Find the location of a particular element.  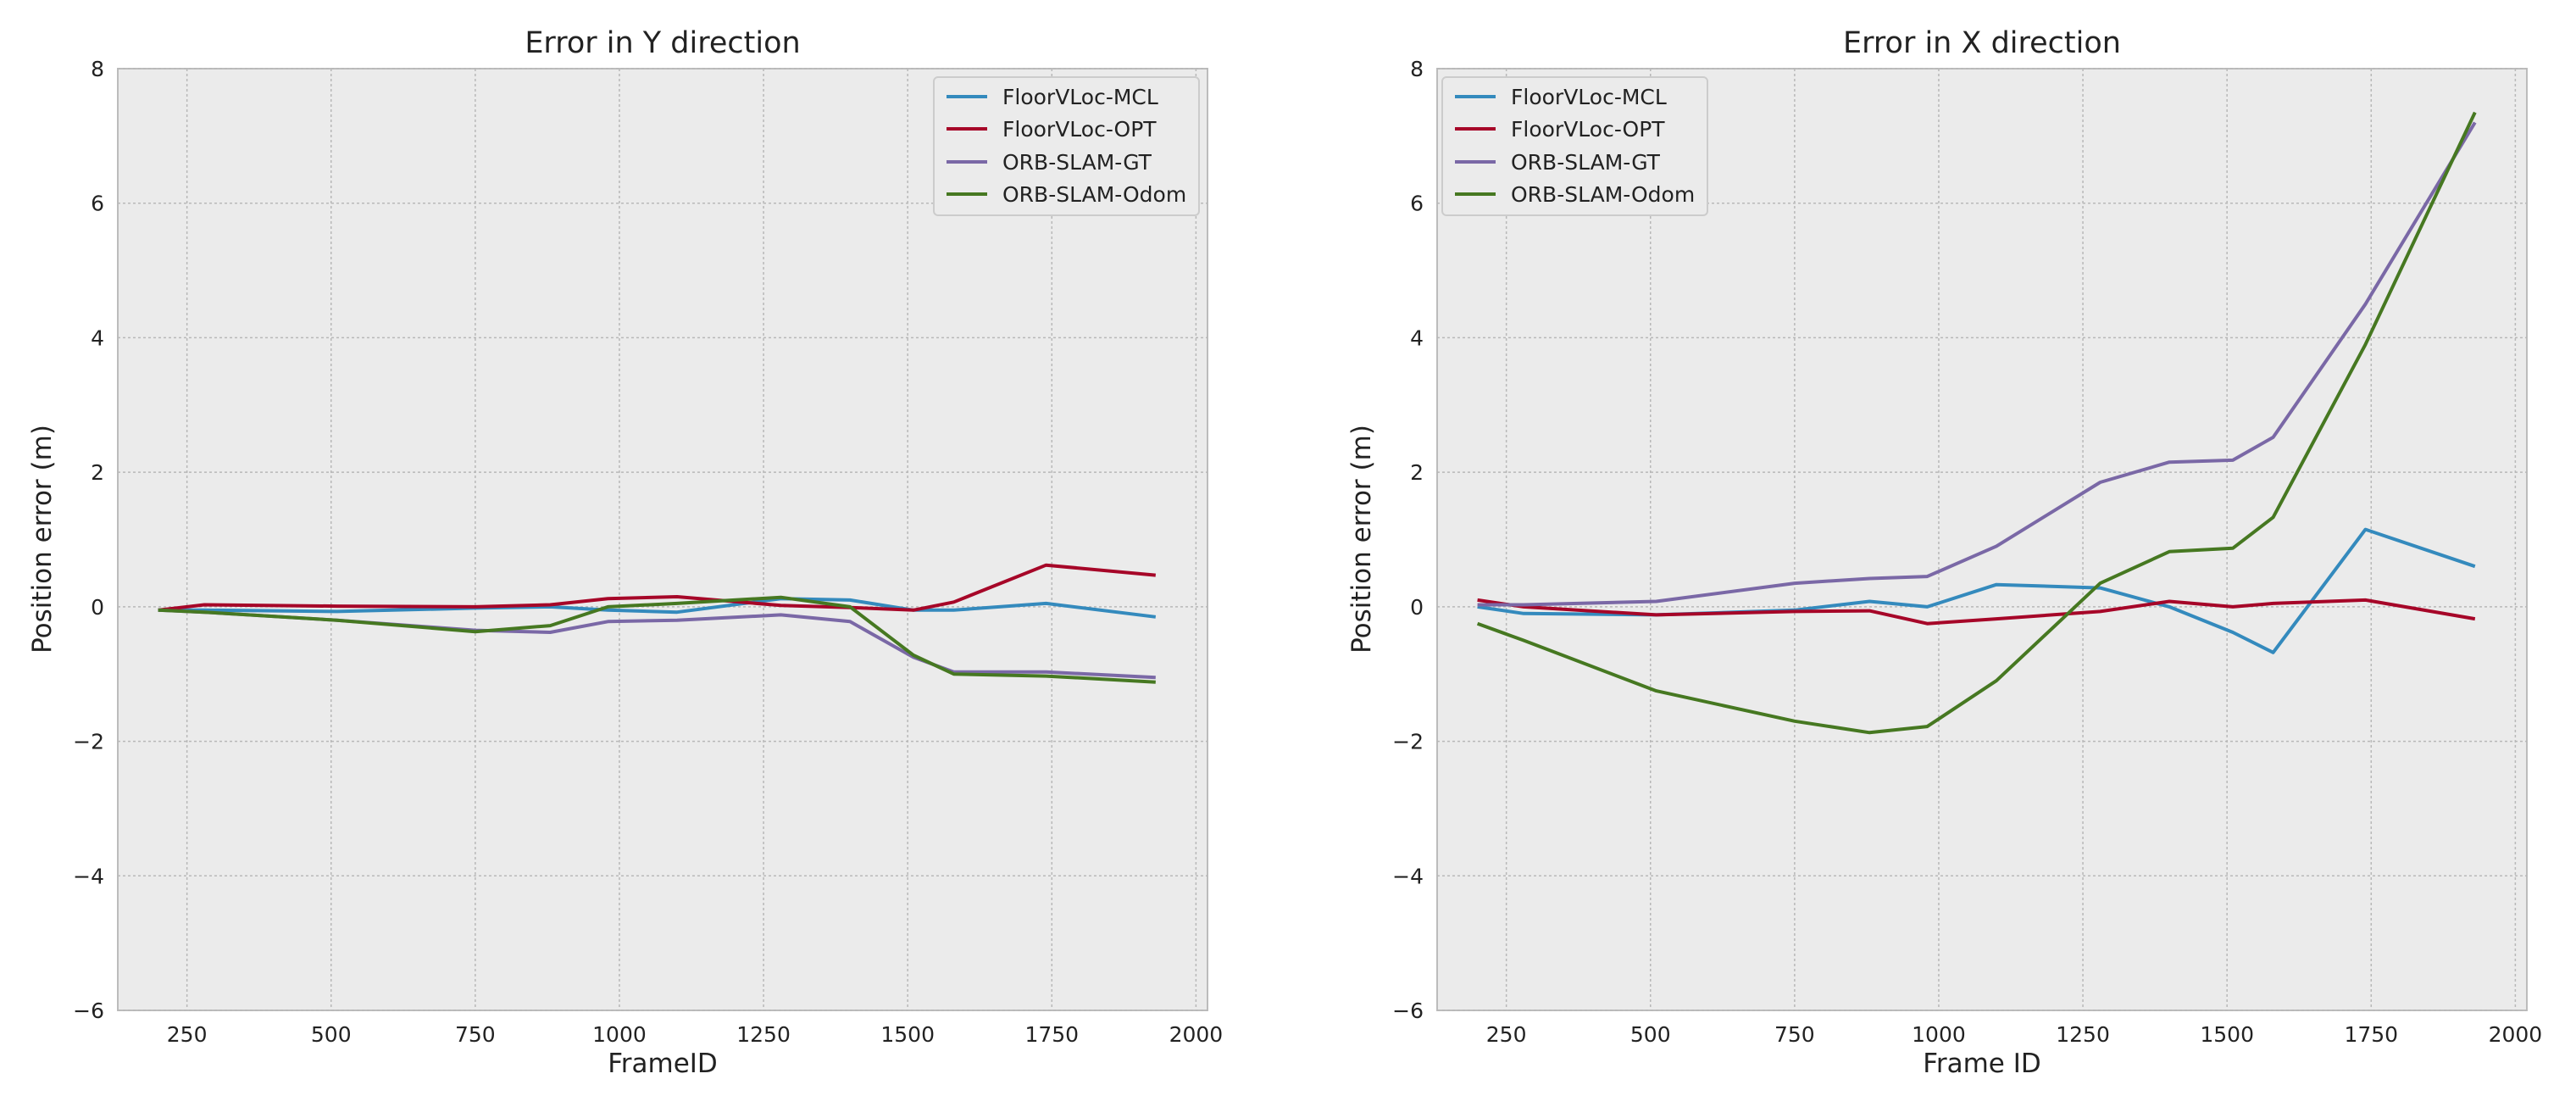

series-layer is located at coordinates (657, 623).